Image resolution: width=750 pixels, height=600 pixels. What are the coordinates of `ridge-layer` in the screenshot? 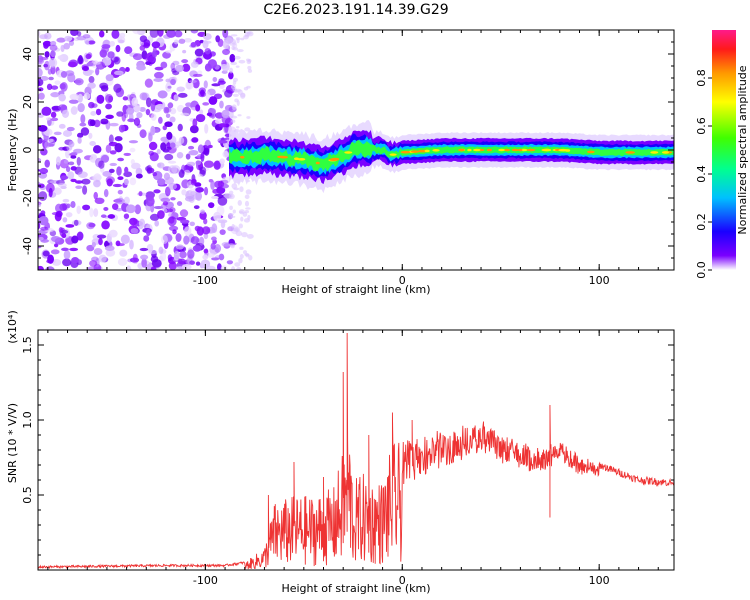 It's located at (451, 156).